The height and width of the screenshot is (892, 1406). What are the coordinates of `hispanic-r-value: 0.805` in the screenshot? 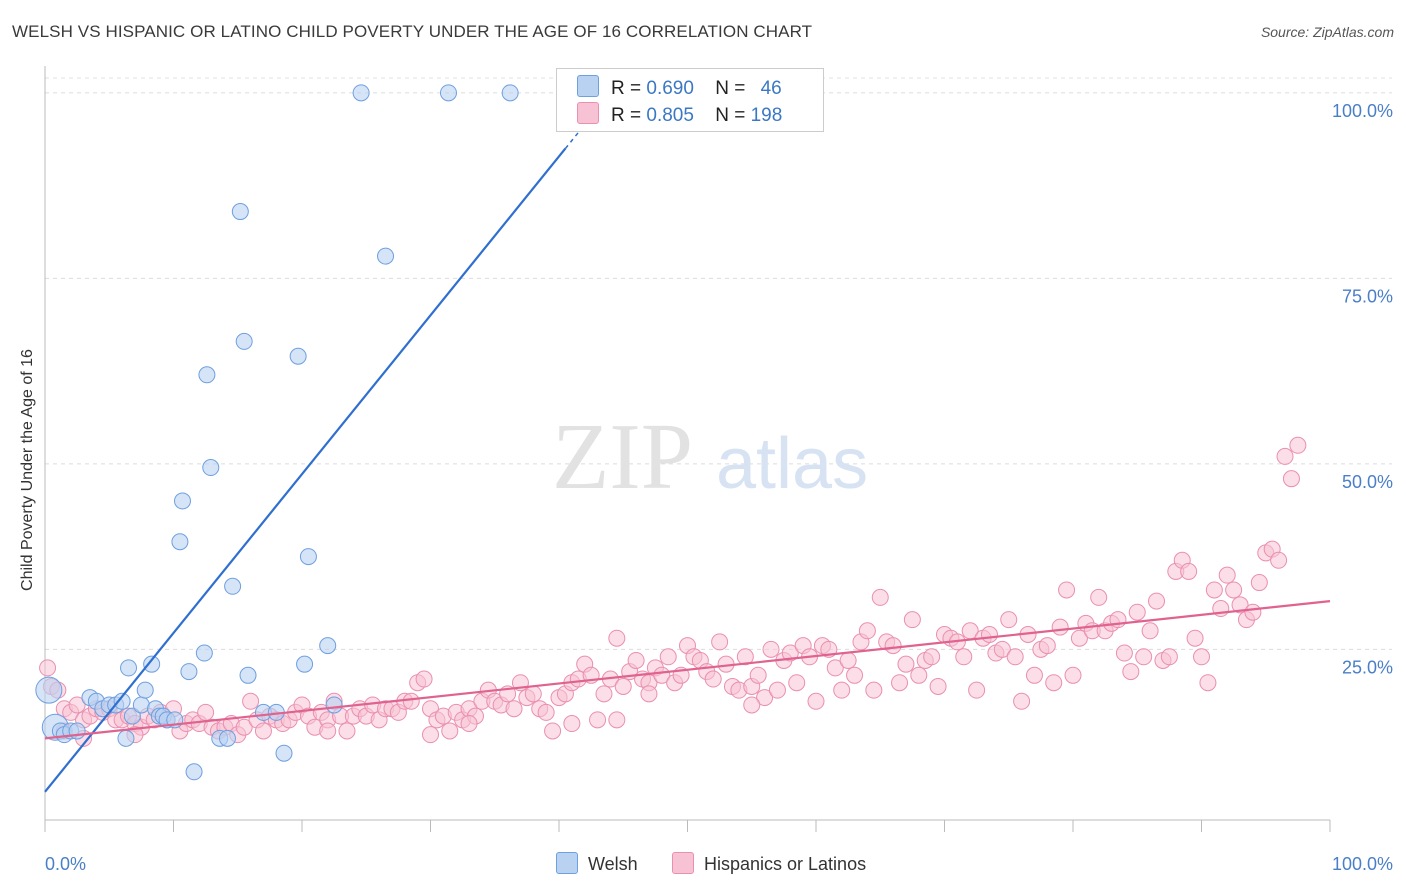 It's located at (670, 115).